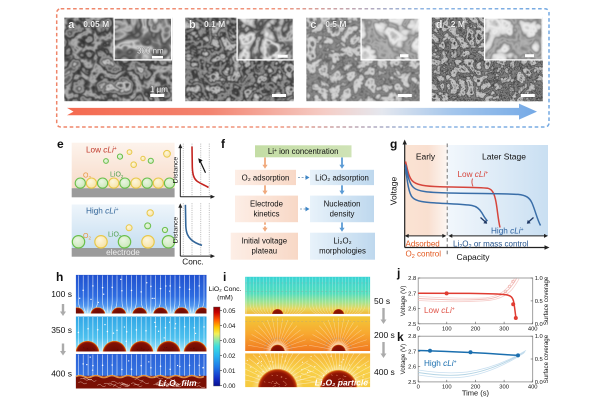  I want to click on svg-text: 0.5 M, so click(335, 24).